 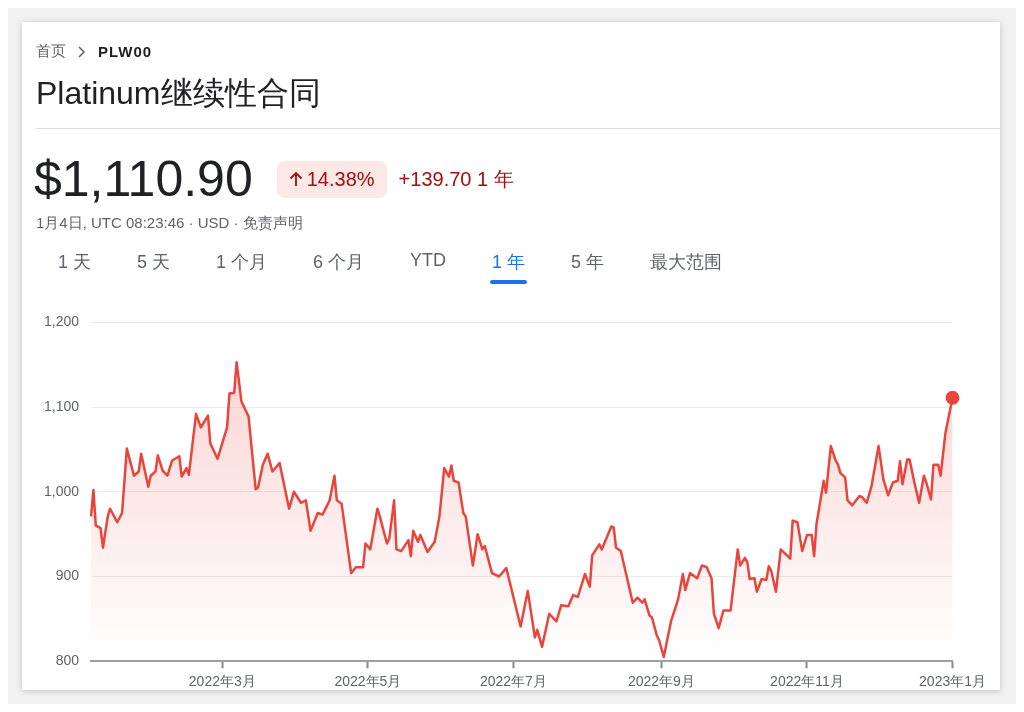 What do you see at coordinates (75, 262) in the screenshot?
I see `text: 1 天` at bounding box center [75, 262].